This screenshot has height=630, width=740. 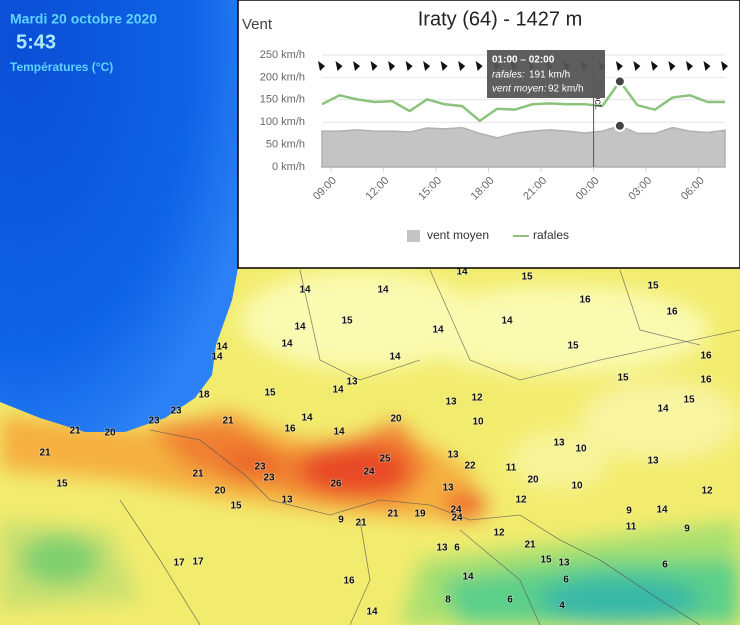 What do you see at coordinates (519, 89) in the screenshot?
I see `tooltip-name: vent moyen:` at bounding box center [519, 89].